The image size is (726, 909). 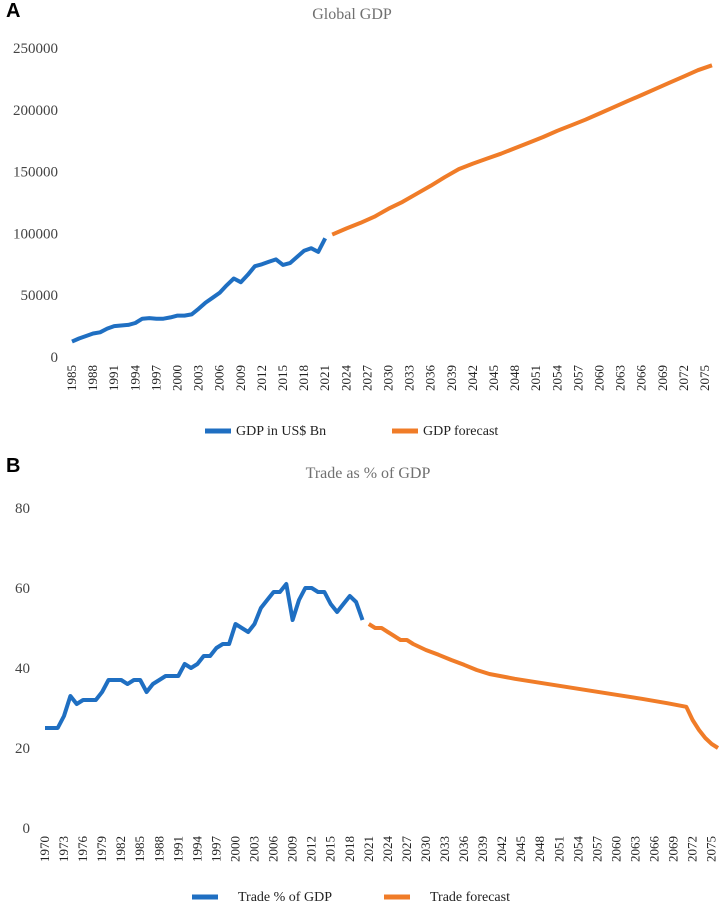 I want to click on y-tick-label: 40, so click(x=22, y=669).